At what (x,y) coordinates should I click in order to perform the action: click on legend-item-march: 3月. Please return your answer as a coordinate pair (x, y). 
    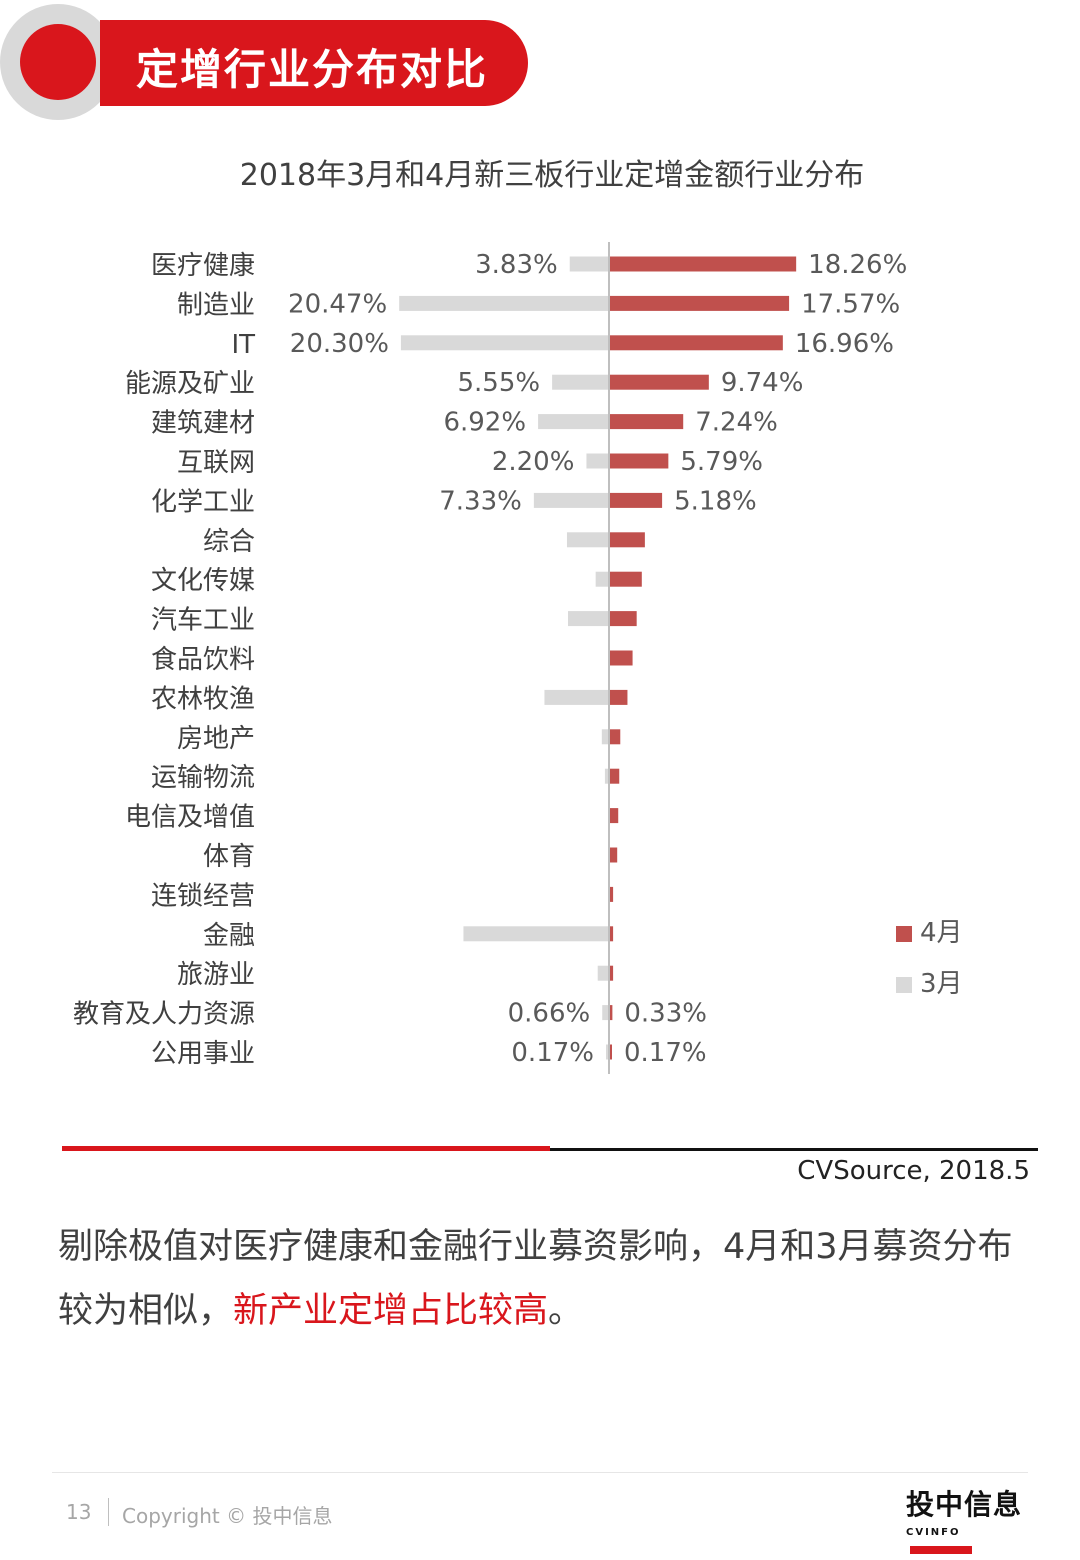
    Looking at the image, I should click on (929, 981).